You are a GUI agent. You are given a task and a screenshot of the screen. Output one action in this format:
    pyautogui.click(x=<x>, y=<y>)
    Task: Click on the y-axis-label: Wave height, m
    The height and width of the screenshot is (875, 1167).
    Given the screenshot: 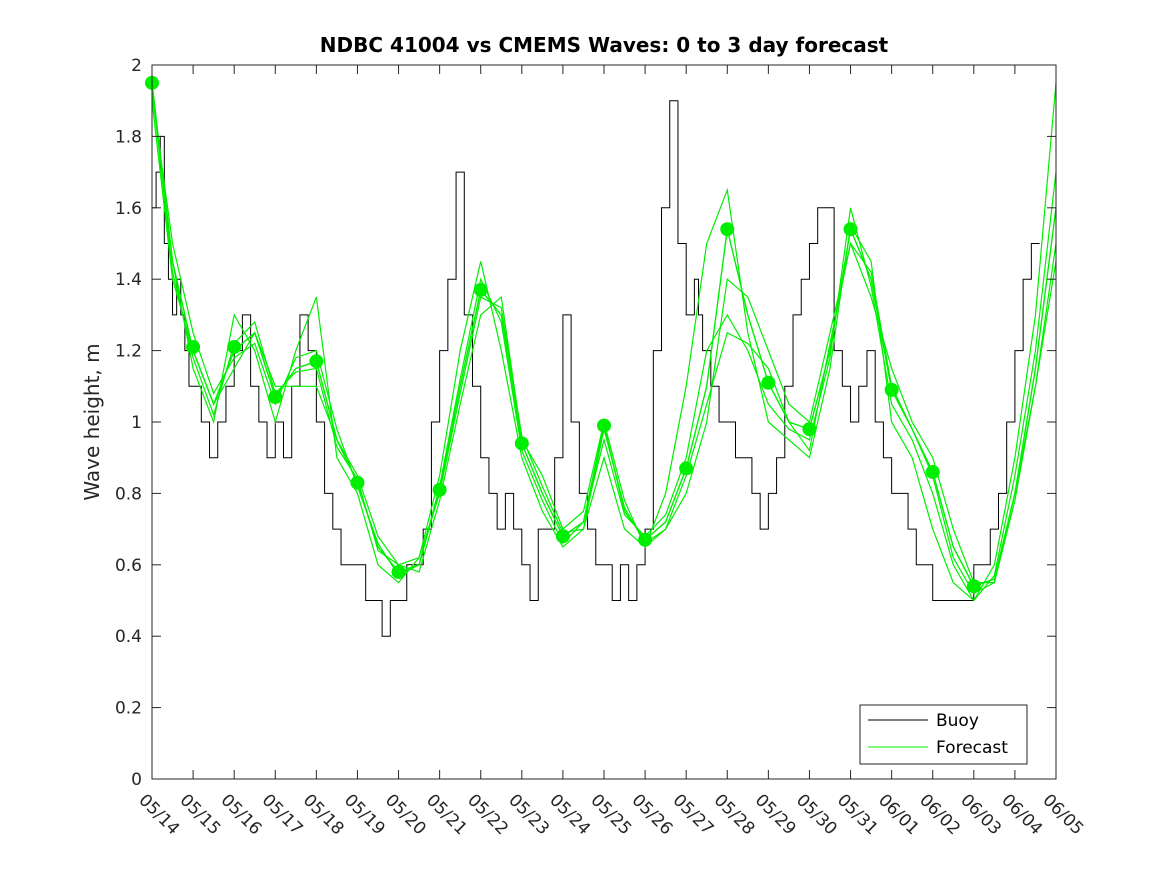 What is the action you would take?
    pyautogui.click(x=92, y=421)
    